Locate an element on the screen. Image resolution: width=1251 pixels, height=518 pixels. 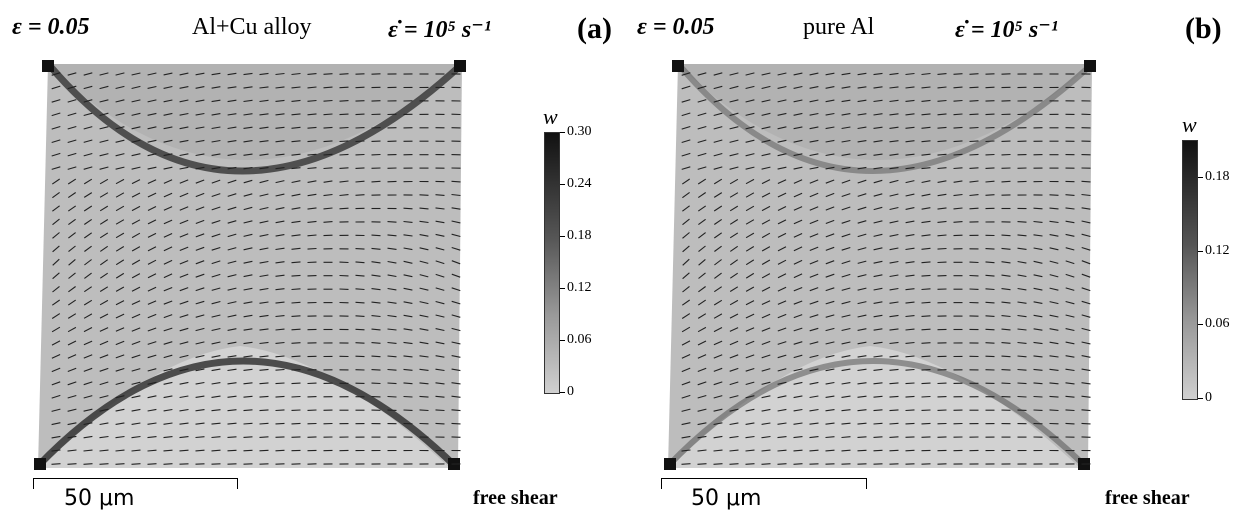
colorbar-tick-label: 0.30 is located at coordinates (579, 131).